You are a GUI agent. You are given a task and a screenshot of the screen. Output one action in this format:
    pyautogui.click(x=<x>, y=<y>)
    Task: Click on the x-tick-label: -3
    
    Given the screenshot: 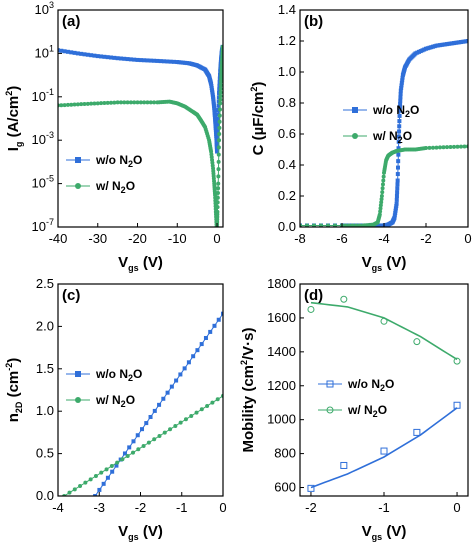 What is the action you would take?
    pyautogui.click(x=99, y=507)
    